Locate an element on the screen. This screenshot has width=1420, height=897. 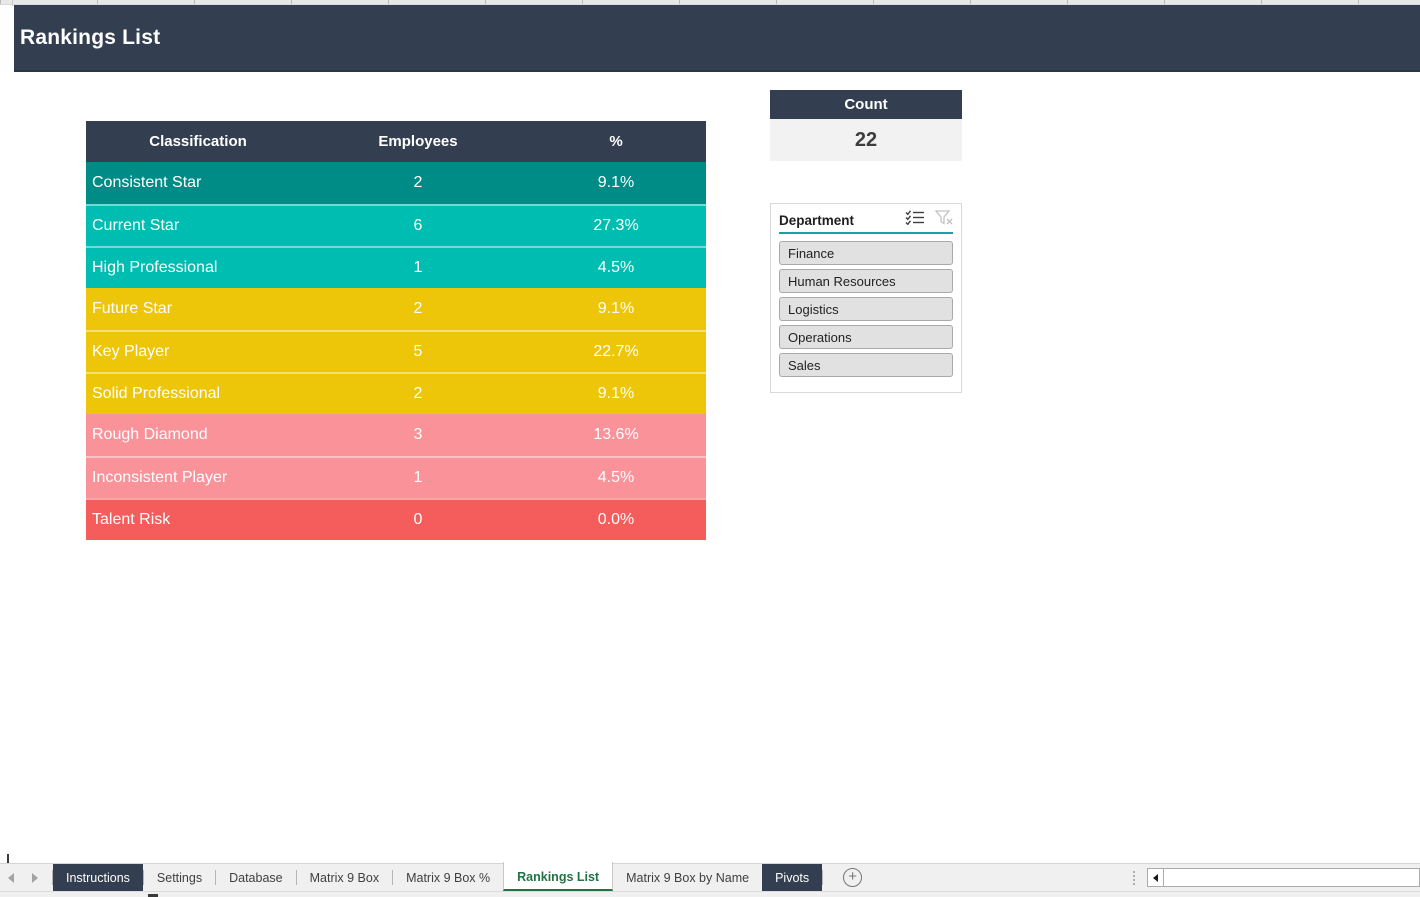
tab-matrix-9-box-pct: Matrix 9 Box % is located at coordinates (448, 877).